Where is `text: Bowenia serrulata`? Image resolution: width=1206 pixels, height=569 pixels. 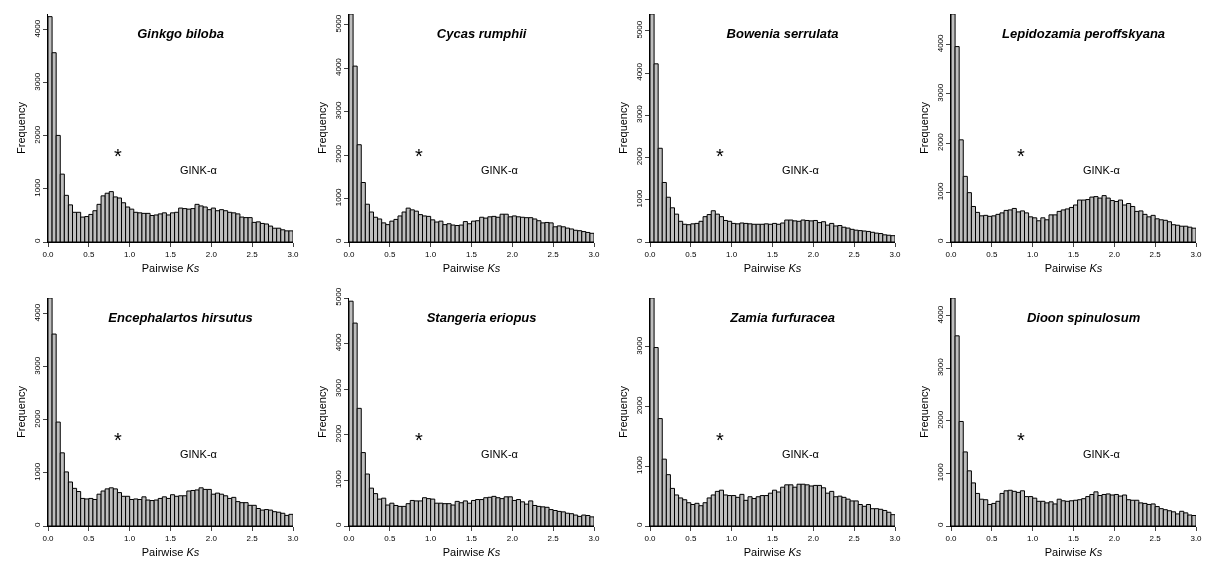
text: Bowenia serrulata is located at coordinates (782, 33).